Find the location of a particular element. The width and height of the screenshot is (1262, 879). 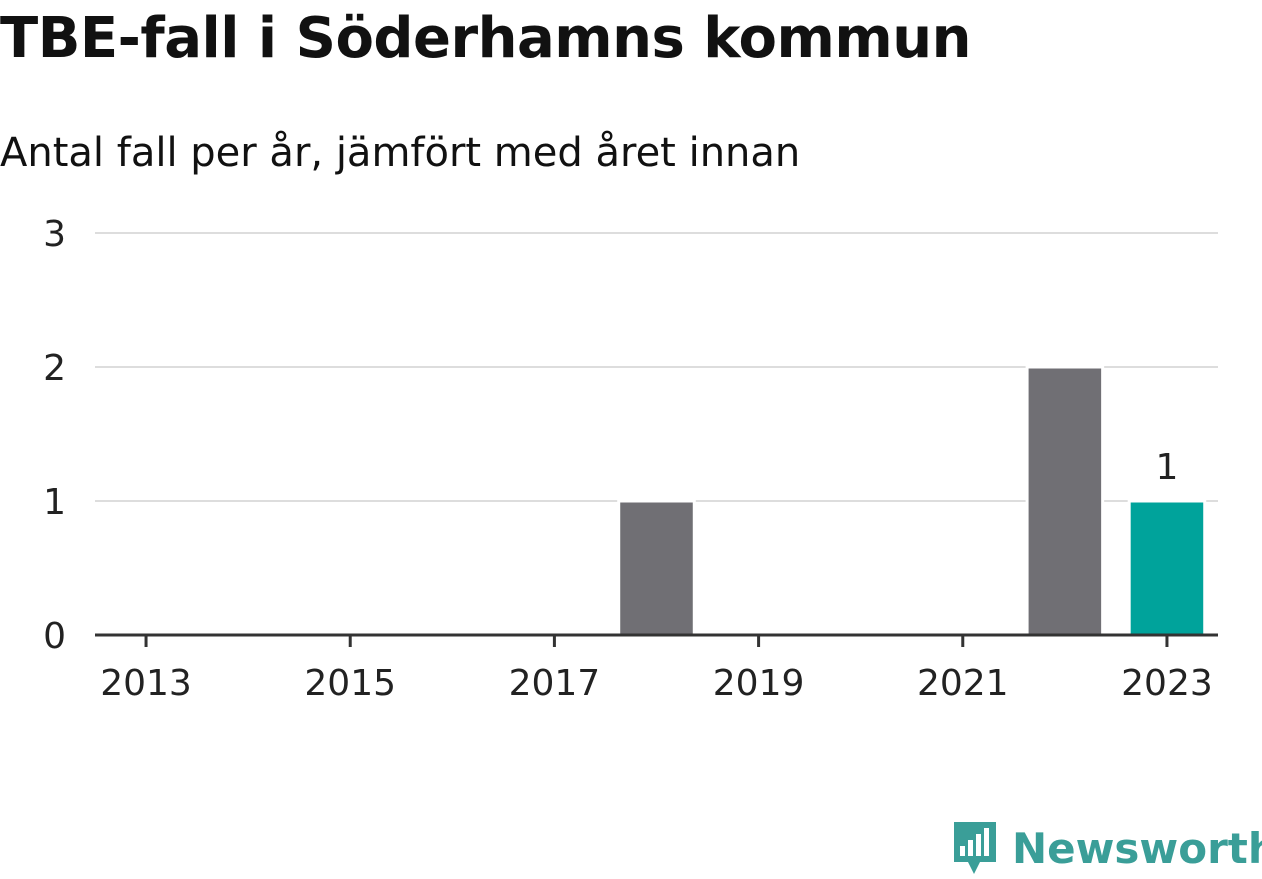

x-tick-label: 2023 is located at coordinates (1167, 683).